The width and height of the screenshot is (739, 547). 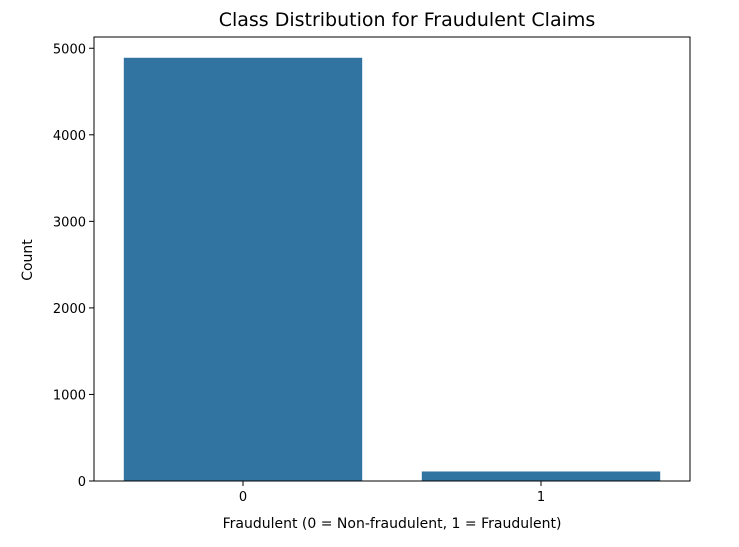 What do you see at coordinates (69, 395) in the screenshot?
I see `y-tick-label: 1000` at bounding box center [69, 395].